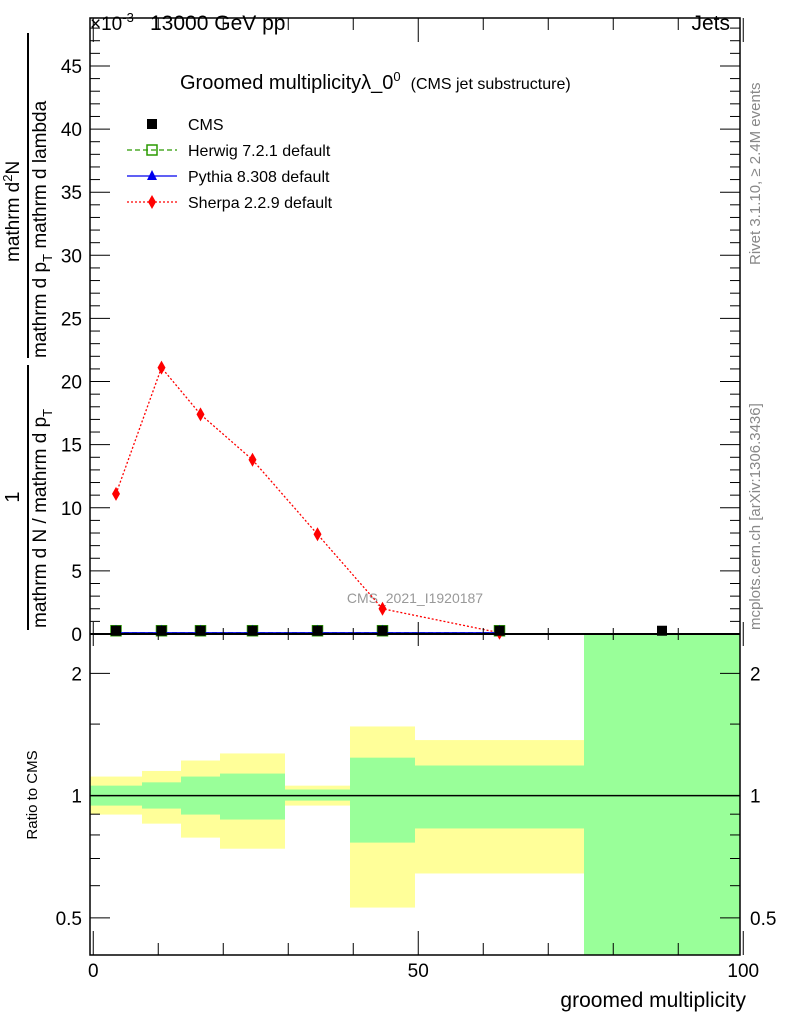 The width and height of the screenshot is (786, 1029). Describe the element at coordinates (32, 794) in the screenshot. I see `ratio-y-label: Ratio to CMS` at that location.